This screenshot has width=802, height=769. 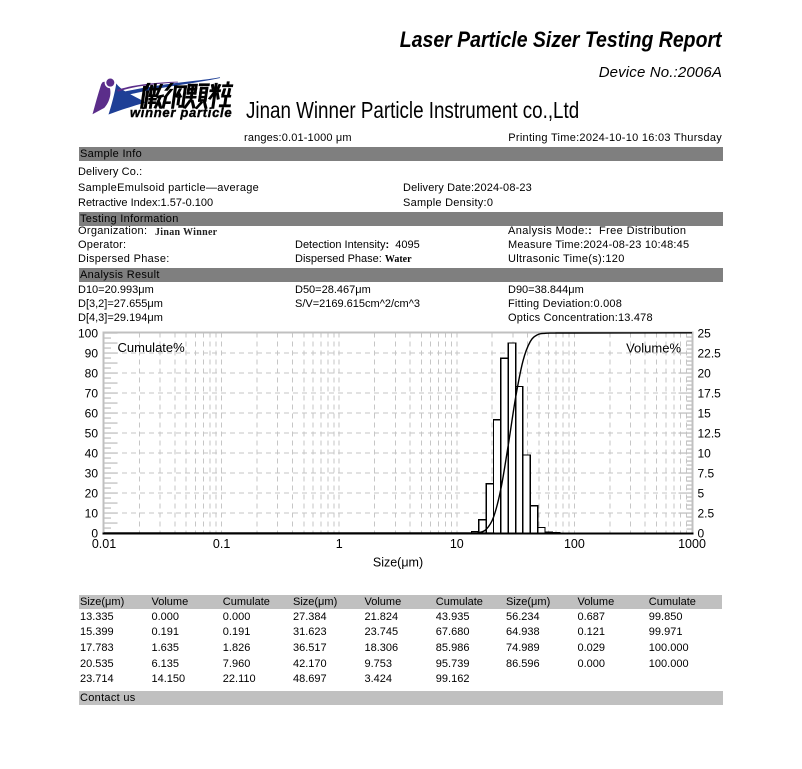 I want to click on svg-text: Cumulate%, so click(x=152, y=347).